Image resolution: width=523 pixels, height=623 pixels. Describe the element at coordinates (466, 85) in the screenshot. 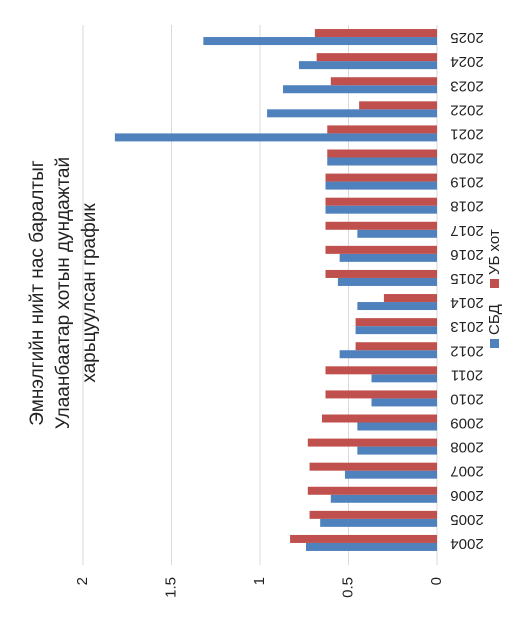

I see `x-tick-label: 2023` at that location.